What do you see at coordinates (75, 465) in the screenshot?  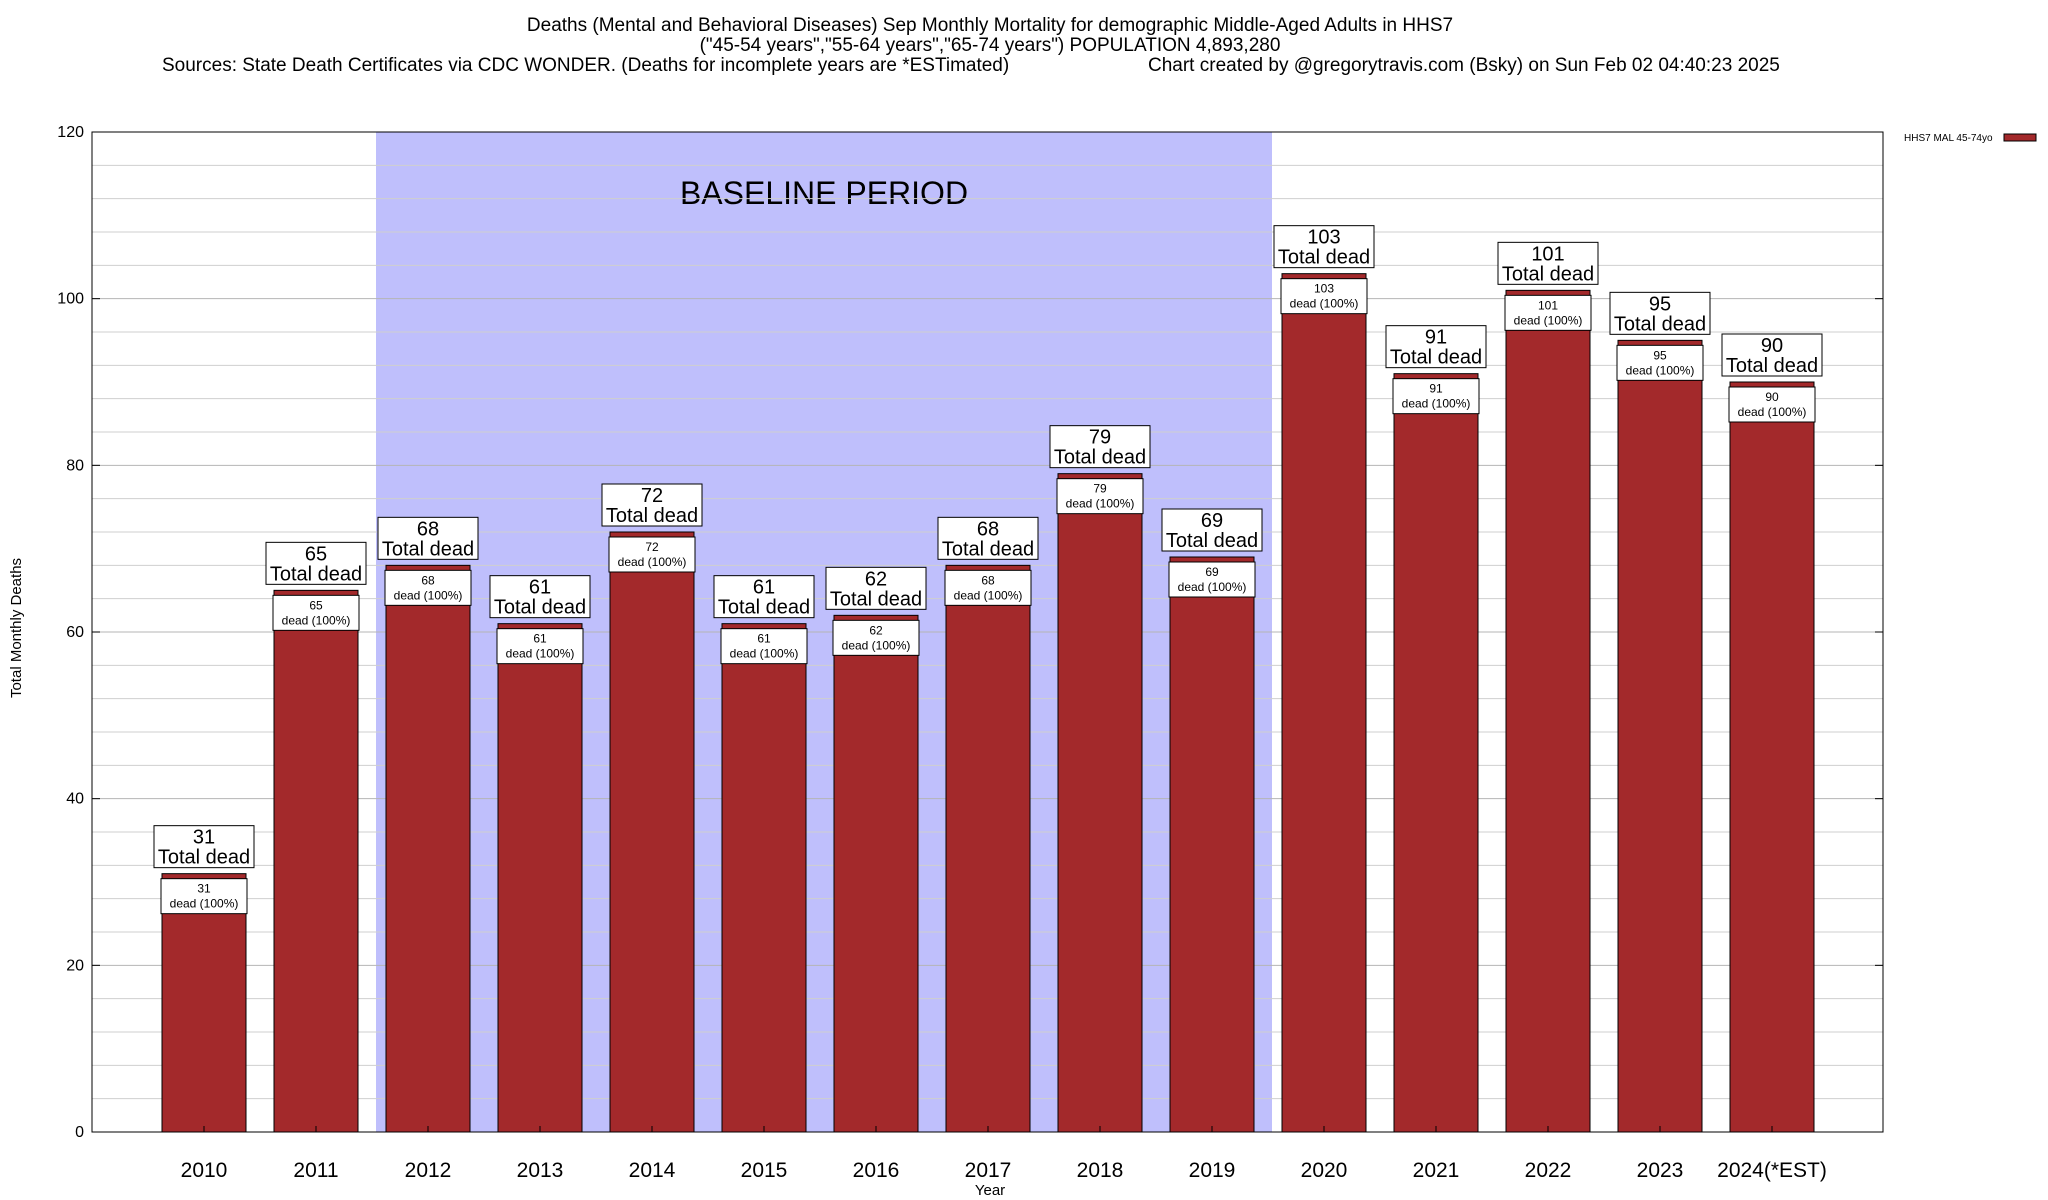 I see `y-tick-label: 80` at bounding box center [75, 465].